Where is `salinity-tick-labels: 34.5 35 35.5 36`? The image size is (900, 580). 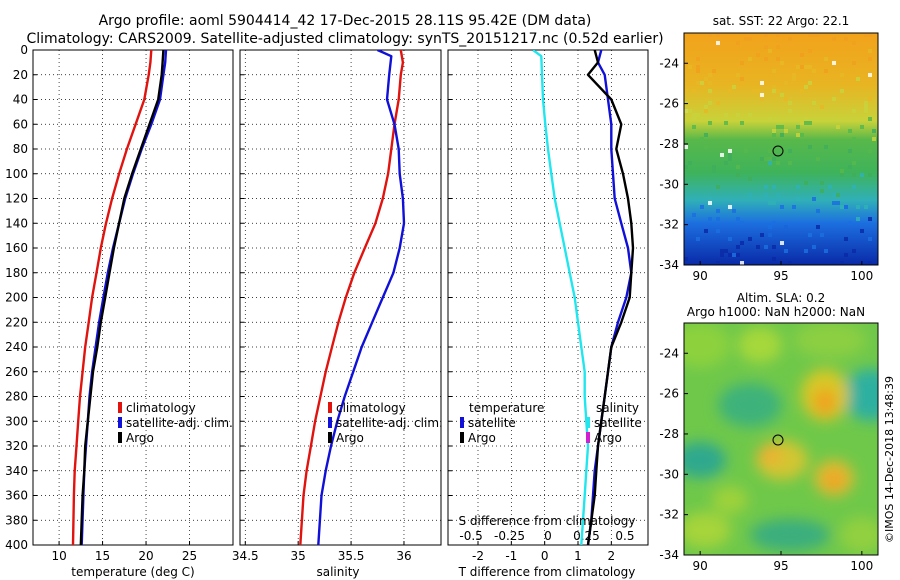 salinity-tick-labels: 34.5 35 35.5 36 is located at coordinates (322, 556).